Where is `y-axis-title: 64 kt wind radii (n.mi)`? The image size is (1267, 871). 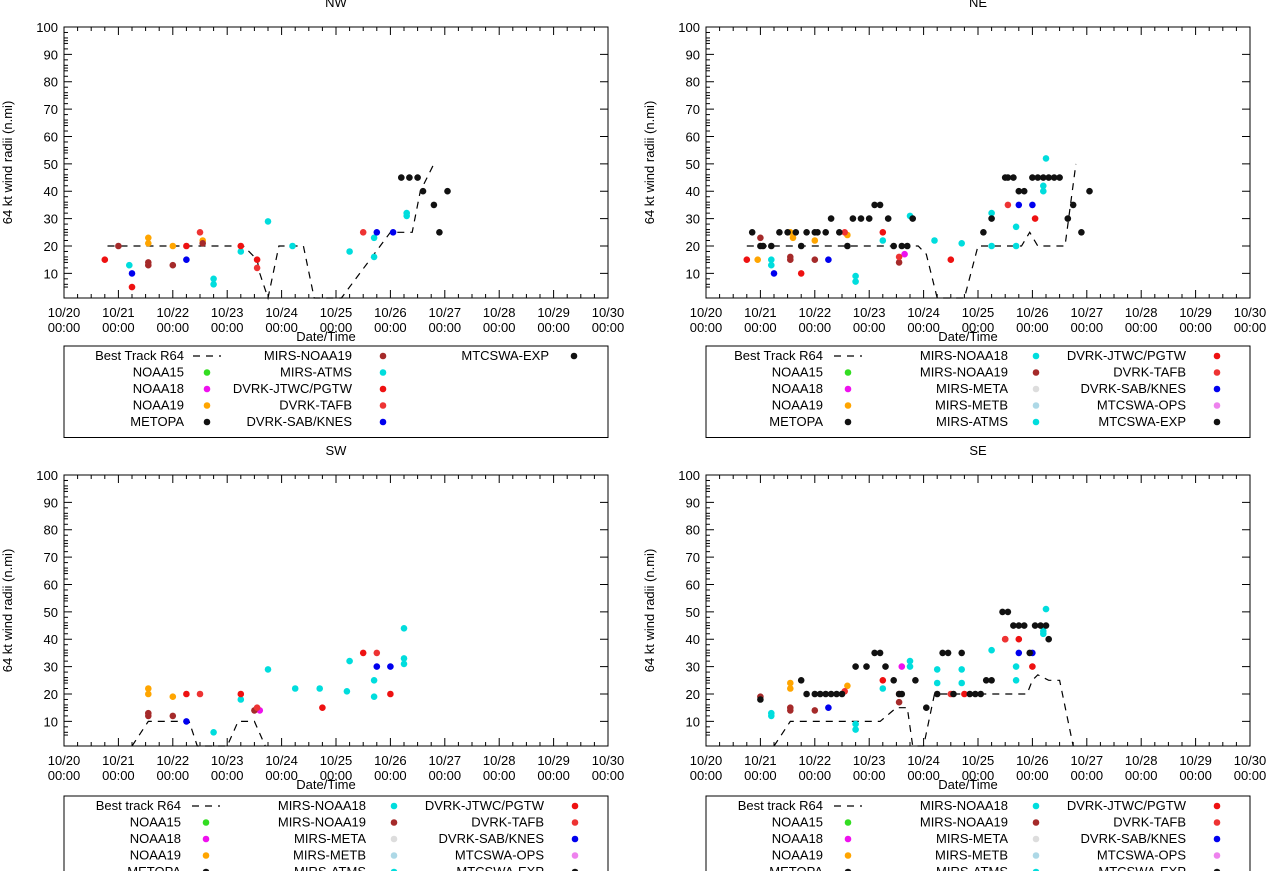
y-axis-title: 64 kt wind radii (n.mi) is located at coordinates (649, 163).